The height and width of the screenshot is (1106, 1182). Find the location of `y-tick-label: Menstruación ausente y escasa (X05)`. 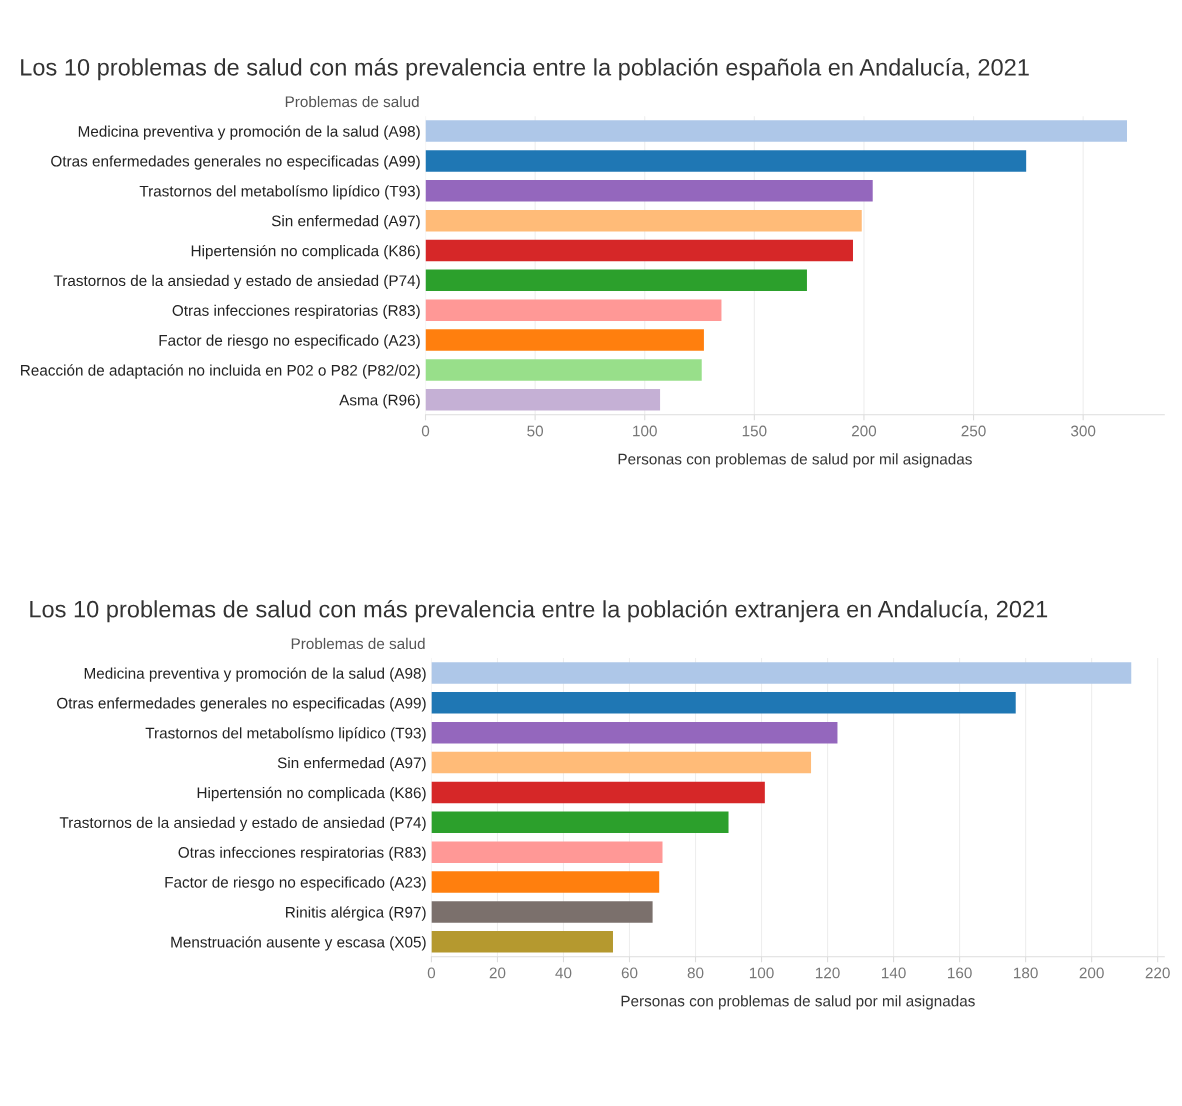

y-tick-label: Menstruación ausente y escasa (X05) is located at coordinates (298, 943).